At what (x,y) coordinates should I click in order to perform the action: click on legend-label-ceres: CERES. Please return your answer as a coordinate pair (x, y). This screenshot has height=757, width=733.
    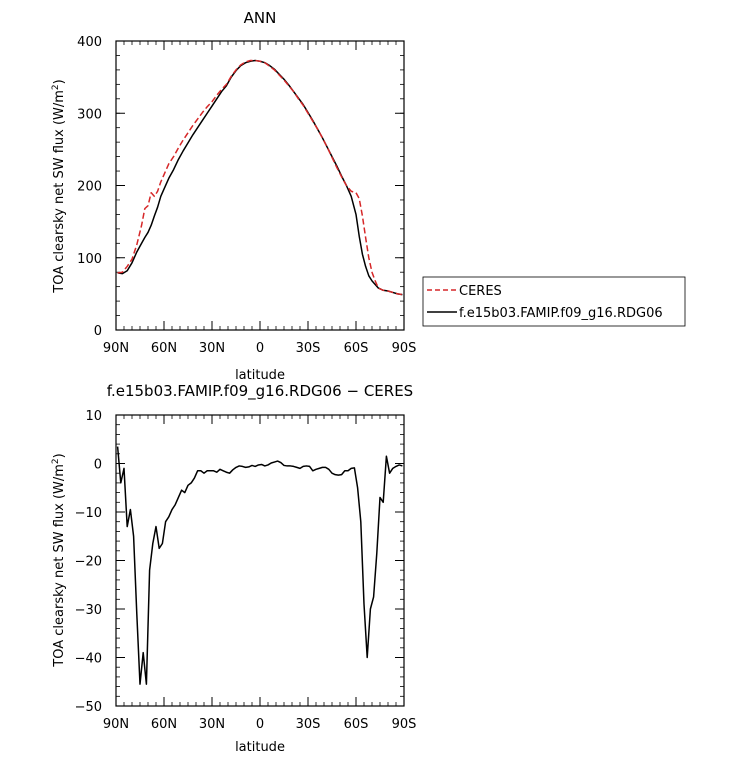
    Looking at the image, I should click on (480, 291).